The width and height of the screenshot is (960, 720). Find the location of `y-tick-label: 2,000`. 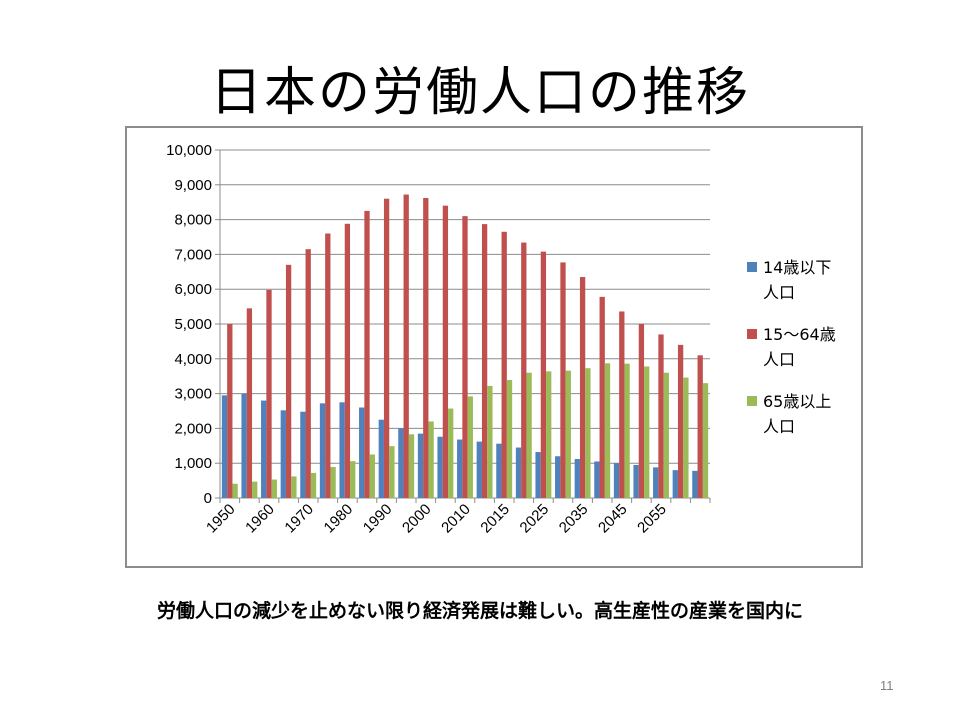

y-tick-label: 2,000 is located at coordinates (193, 428).